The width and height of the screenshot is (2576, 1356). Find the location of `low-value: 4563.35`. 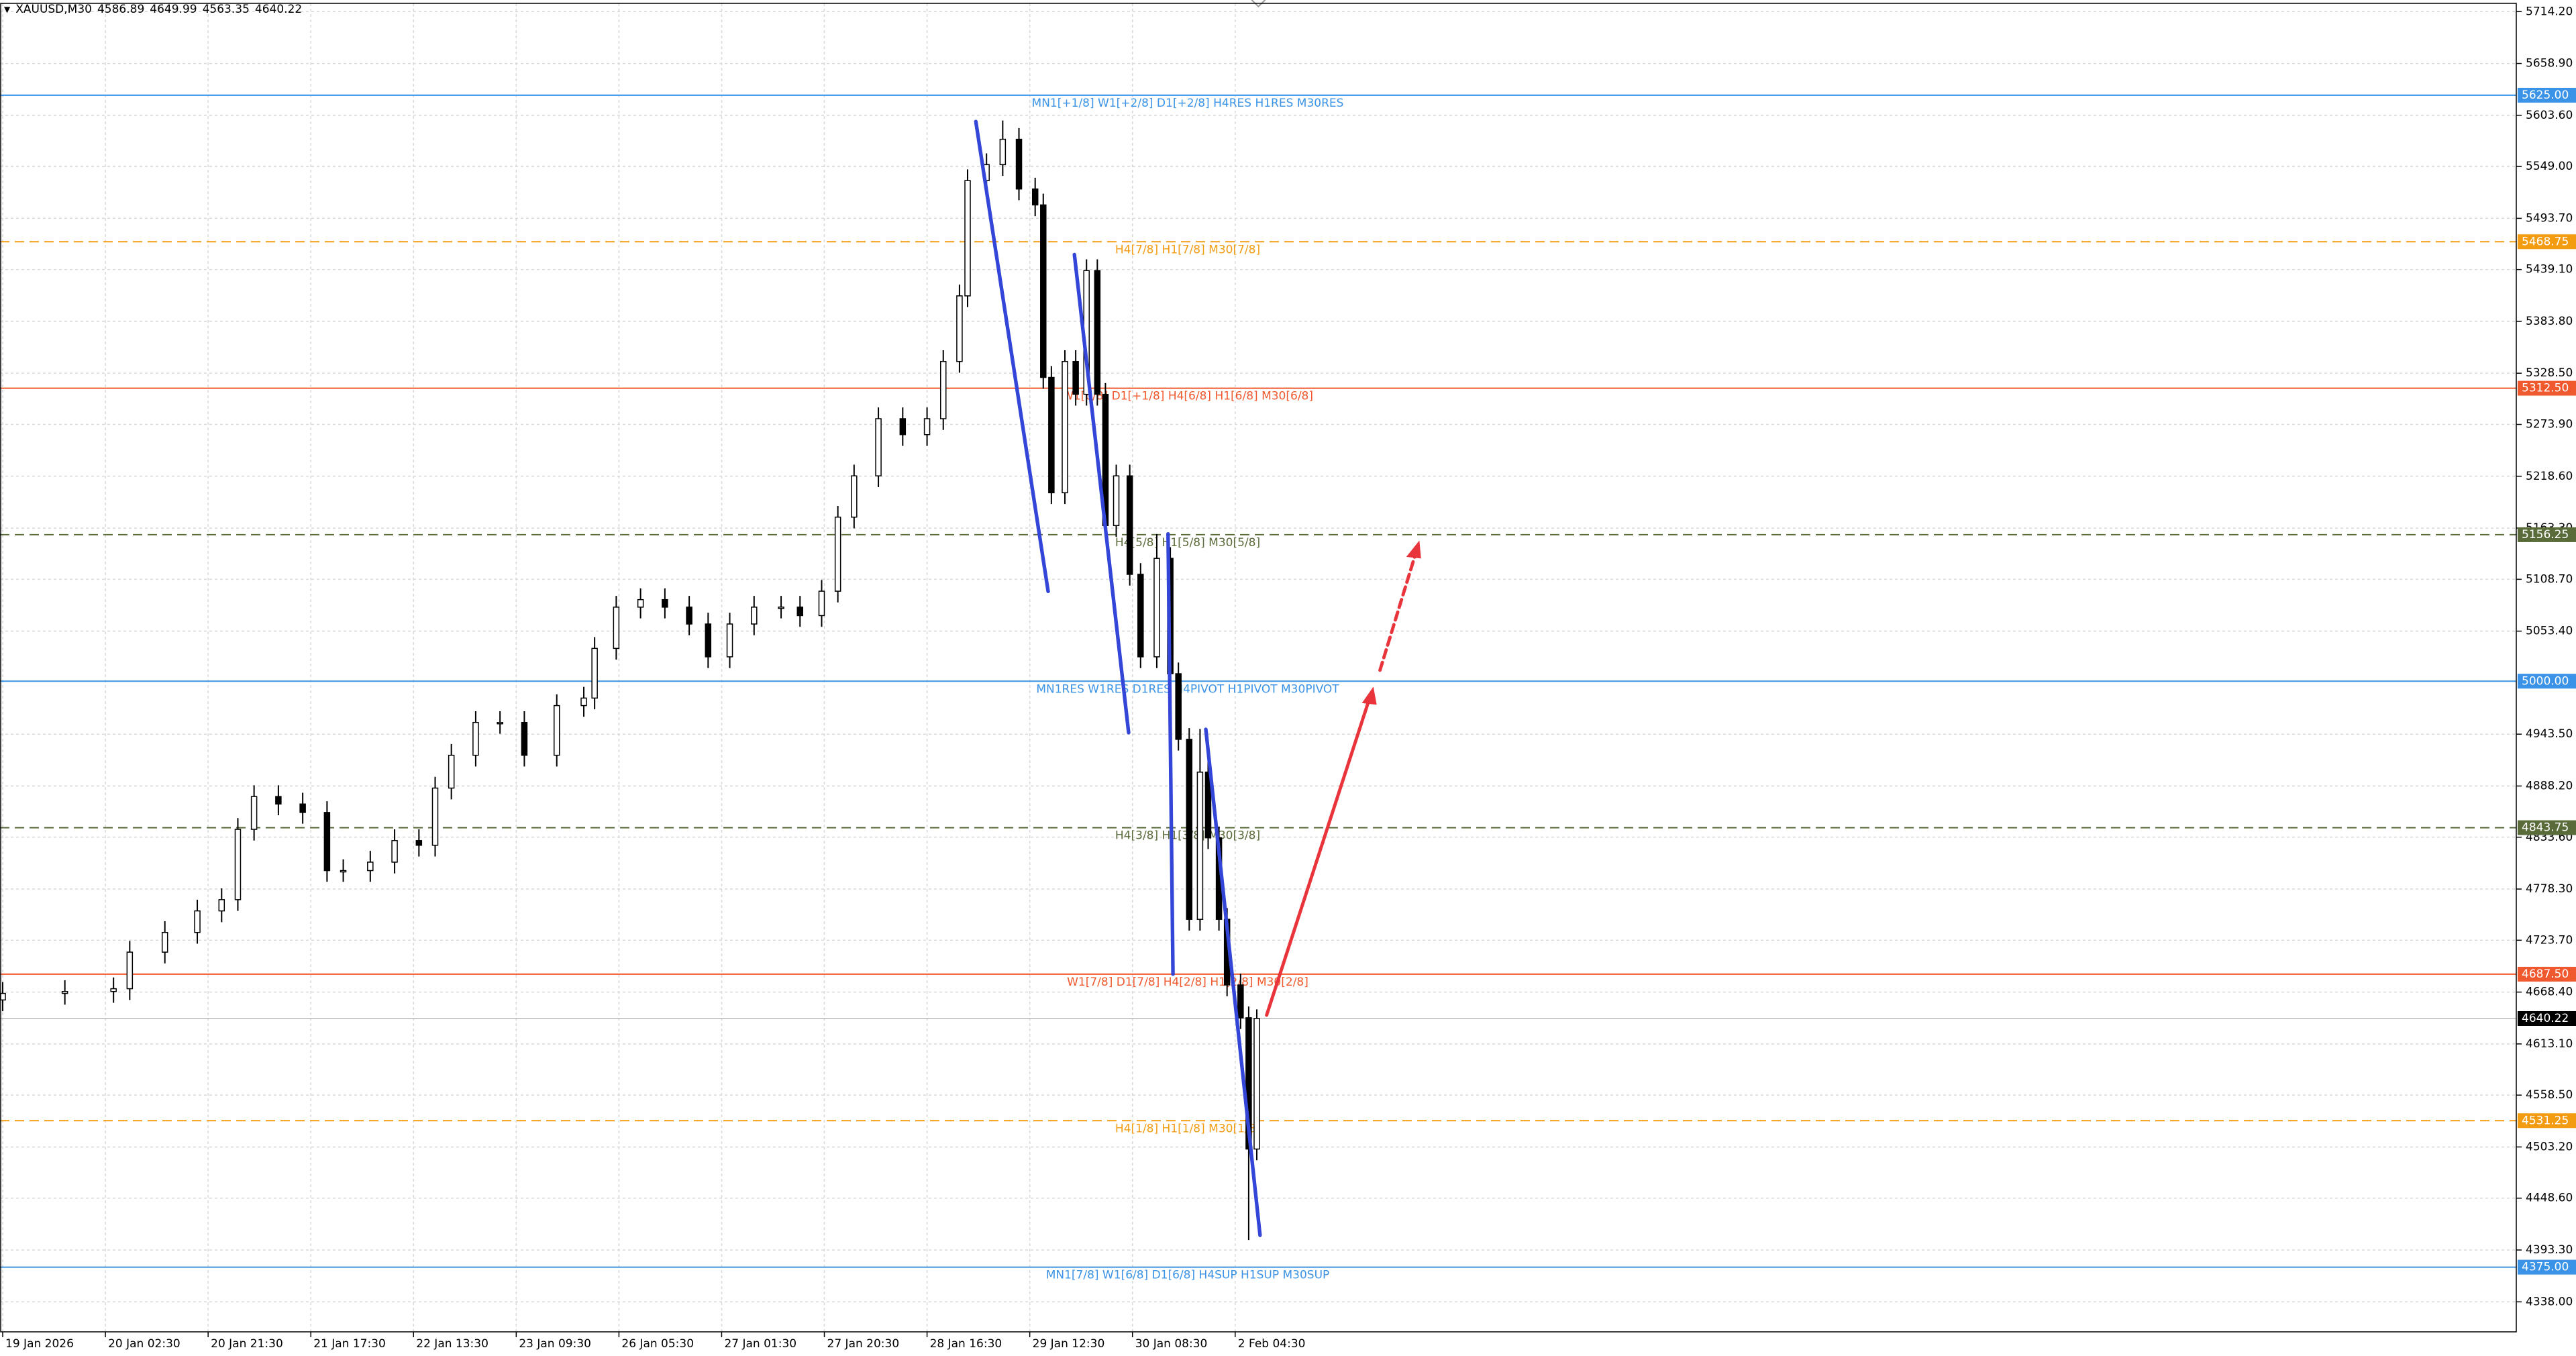

low-value: 4563.35 is located at coordinates (226, 9).